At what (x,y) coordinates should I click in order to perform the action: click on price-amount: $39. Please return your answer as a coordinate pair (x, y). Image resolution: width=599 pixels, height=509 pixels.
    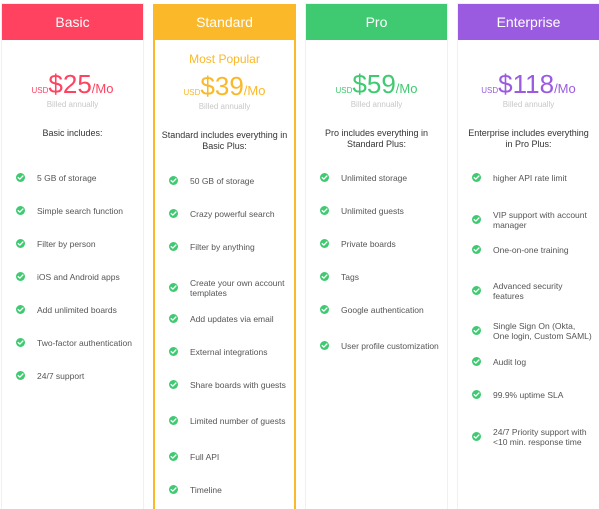
    Looking at the image, I should click on (222, 86).